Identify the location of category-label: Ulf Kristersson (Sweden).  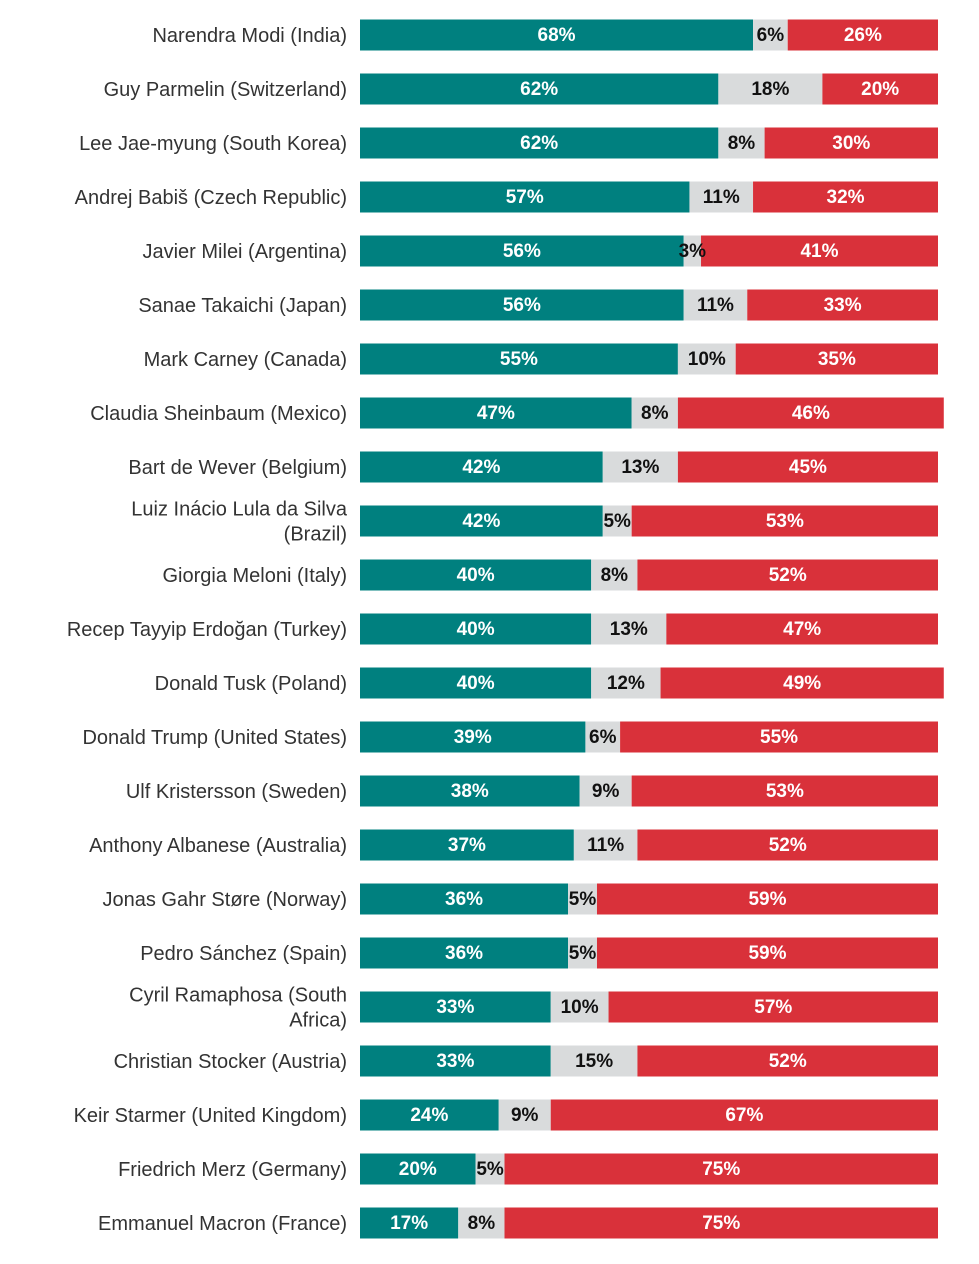
(236, 792).